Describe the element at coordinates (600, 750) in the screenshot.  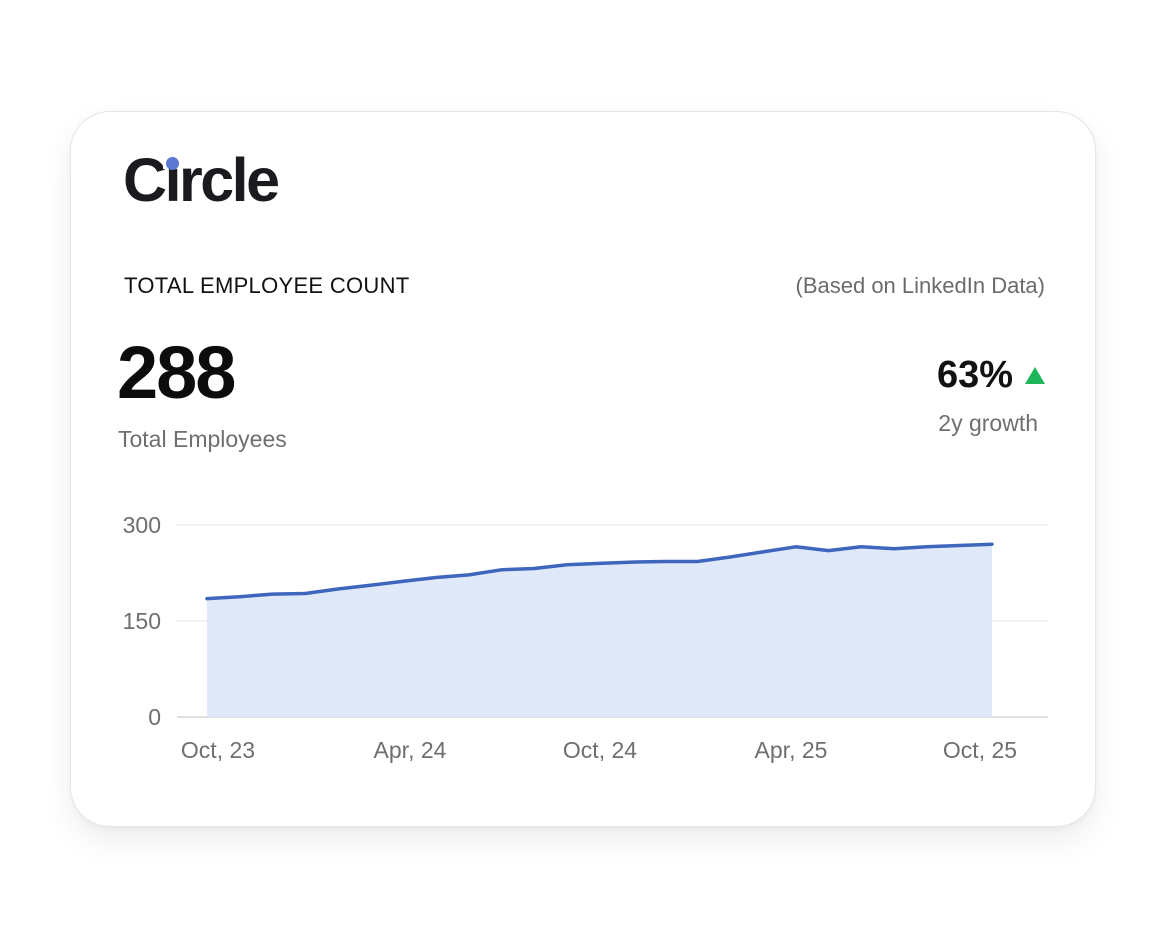
I see `x-tick-label: Oct, 24` at that location.